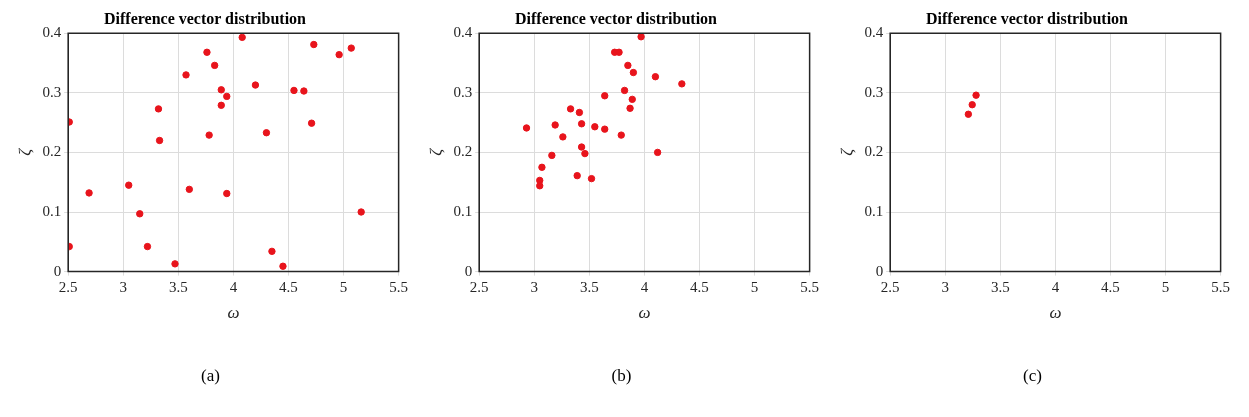  Describe the element at coordinates (1032, 376) in the screenshot. I see `text: (c)` at that location.